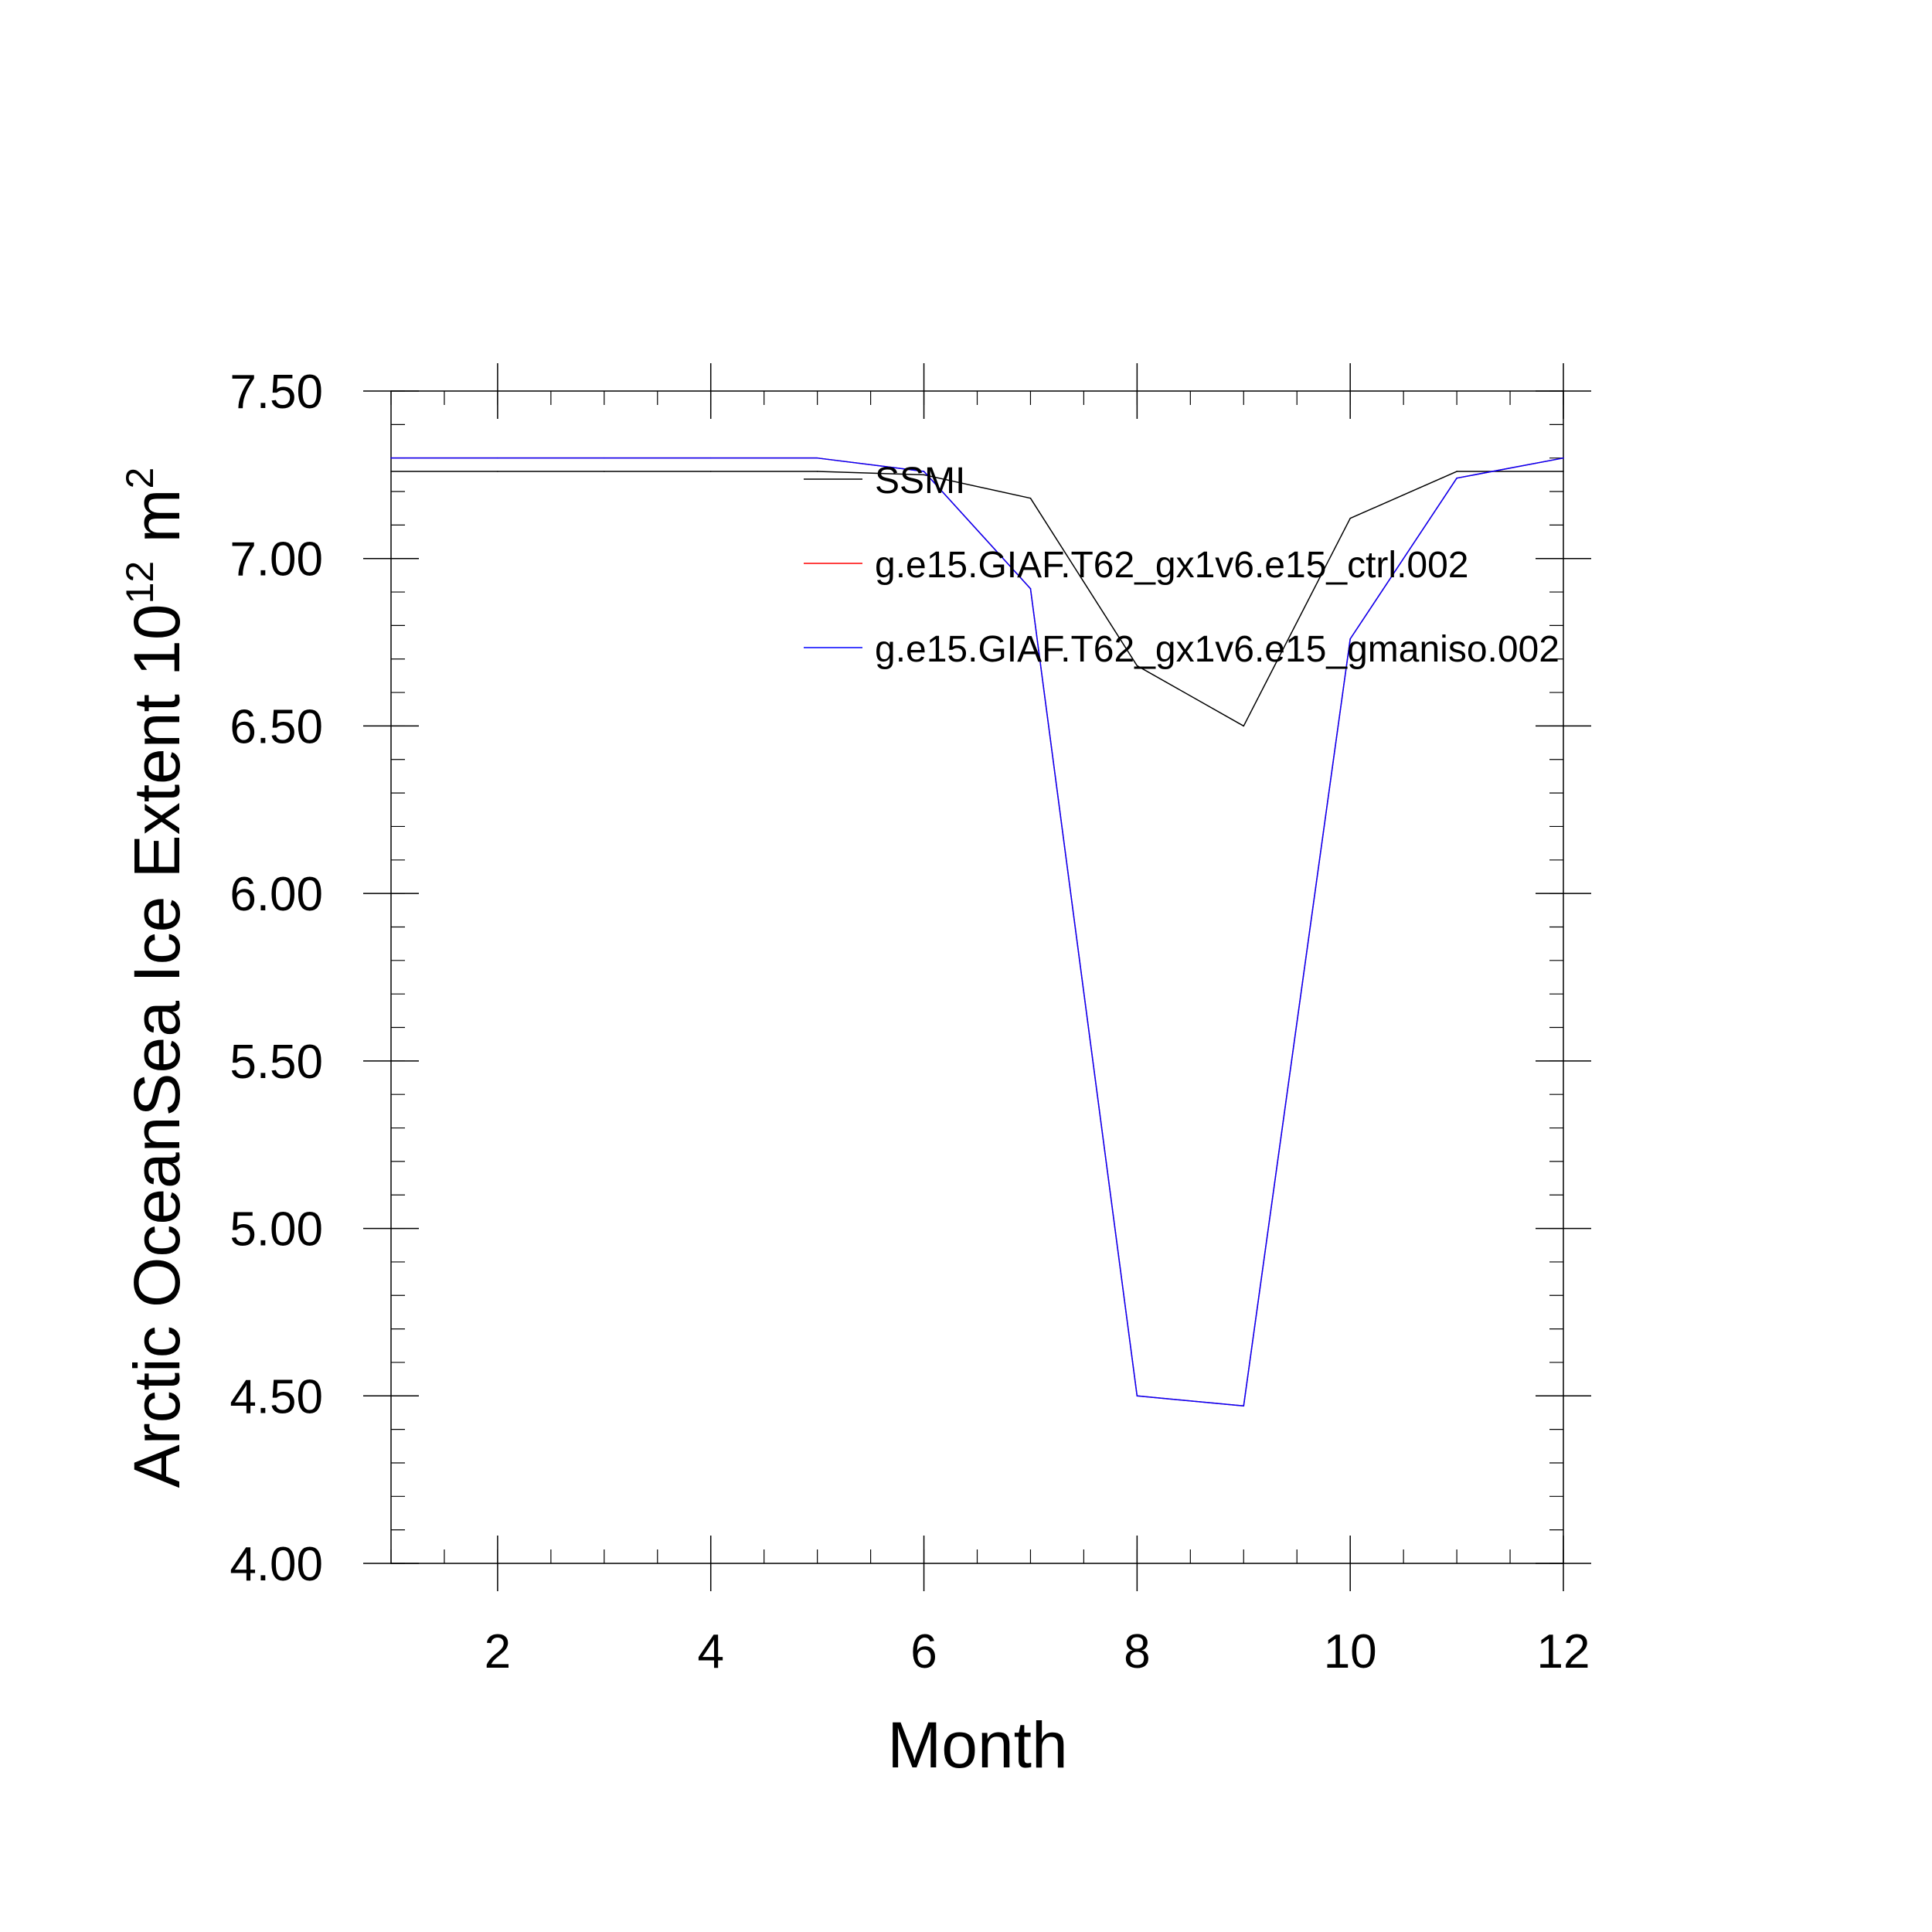 This screenshot has width=1932, height=1932. What do you see at coordinates (140, 478) in the screenshot?
I see `y-axis-label-exponent-2: 2` at bounding box center [140, 478].